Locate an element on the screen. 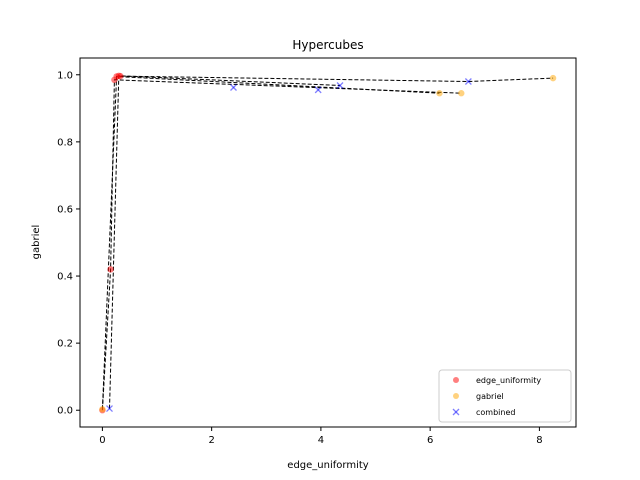 Image resolution: width=640 pixels, height=480 pixels. y-tick-label-5: 1.0 is located at coordinates (65, 75).